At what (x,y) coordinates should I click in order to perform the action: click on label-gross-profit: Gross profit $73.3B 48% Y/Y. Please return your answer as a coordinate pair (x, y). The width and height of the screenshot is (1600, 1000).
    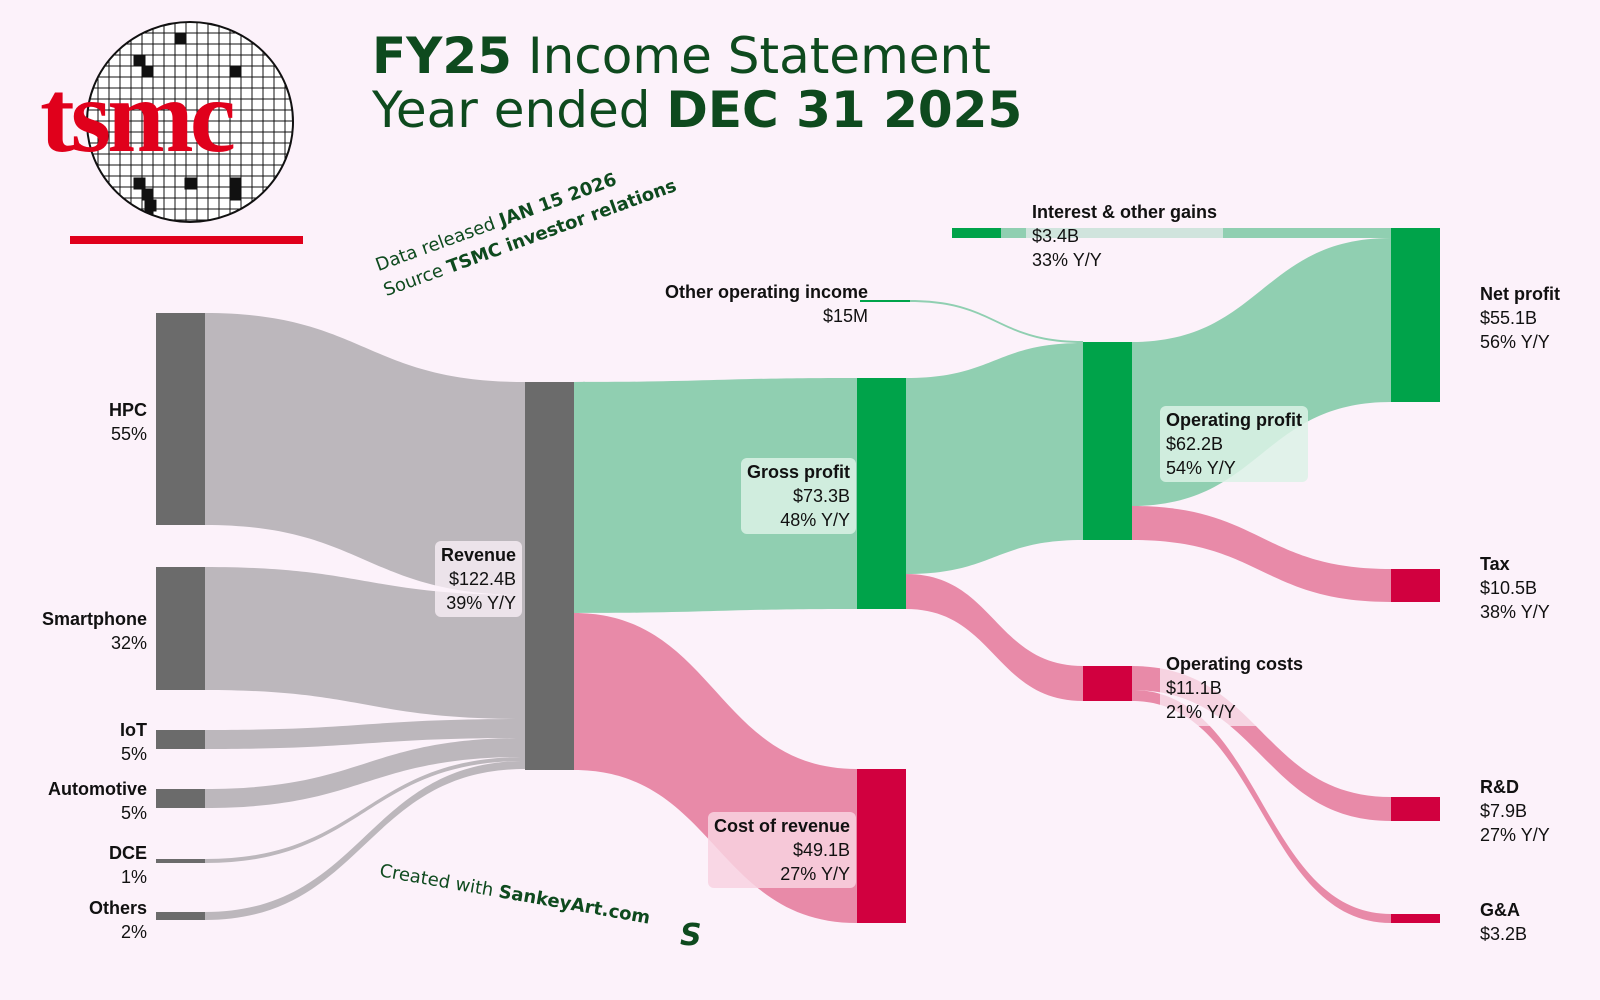
    Looking at the image, I should click on (798, 496).